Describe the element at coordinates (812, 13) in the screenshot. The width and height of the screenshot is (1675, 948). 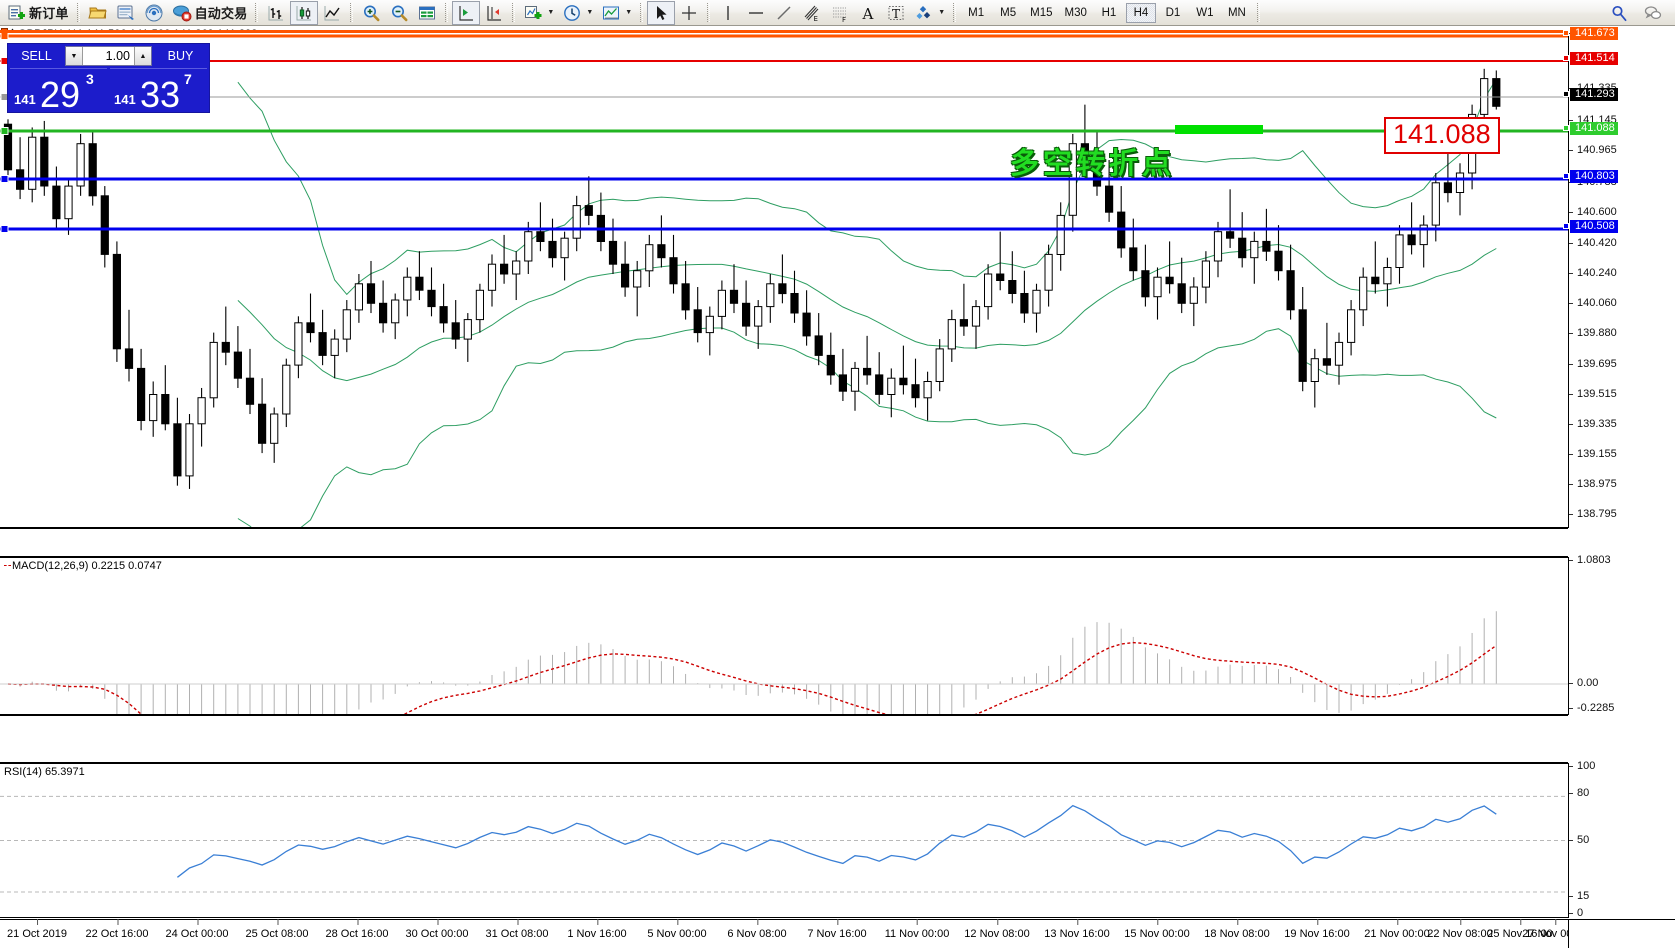
I see `equidistant-channel-button: E` at that location.